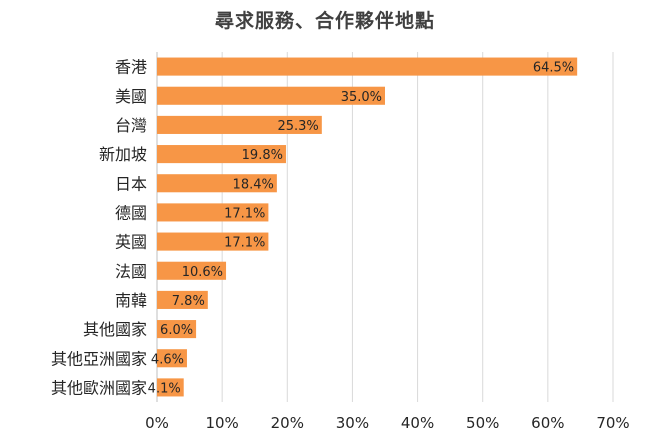  Describe the element at coordinates (131, 96) in the screenshot. I see `category-label: 美國` at that location.